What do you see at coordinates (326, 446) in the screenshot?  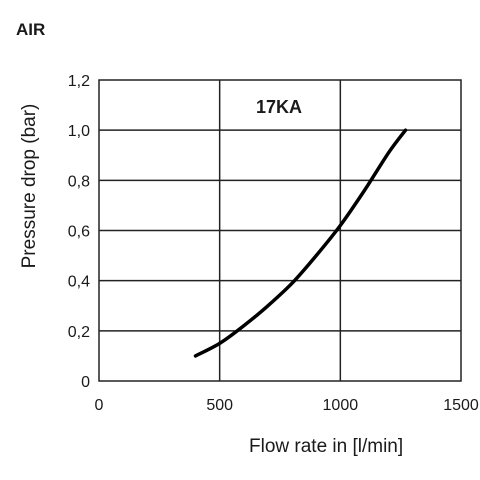 I see `x-axis-label: Flow rate in [l/min]` at bounding box center [326, 446].